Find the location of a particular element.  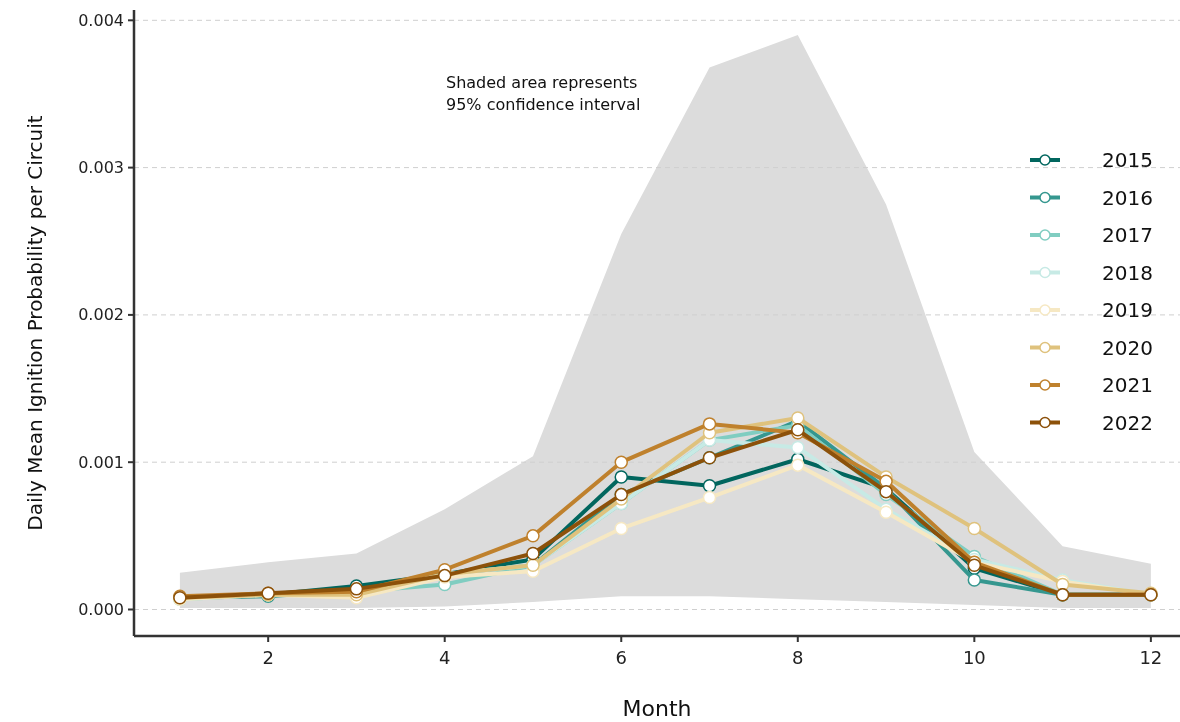

x-axis-title: Month is located at coordinates (657, 708).